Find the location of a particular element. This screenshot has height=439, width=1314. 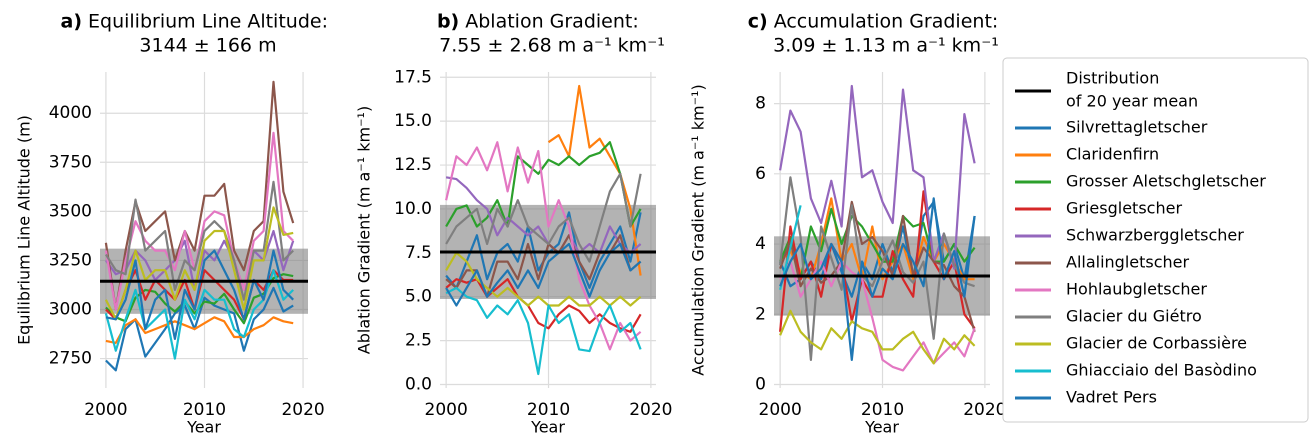

y-tick-label: 3000 is located at coordinates (70, 309).